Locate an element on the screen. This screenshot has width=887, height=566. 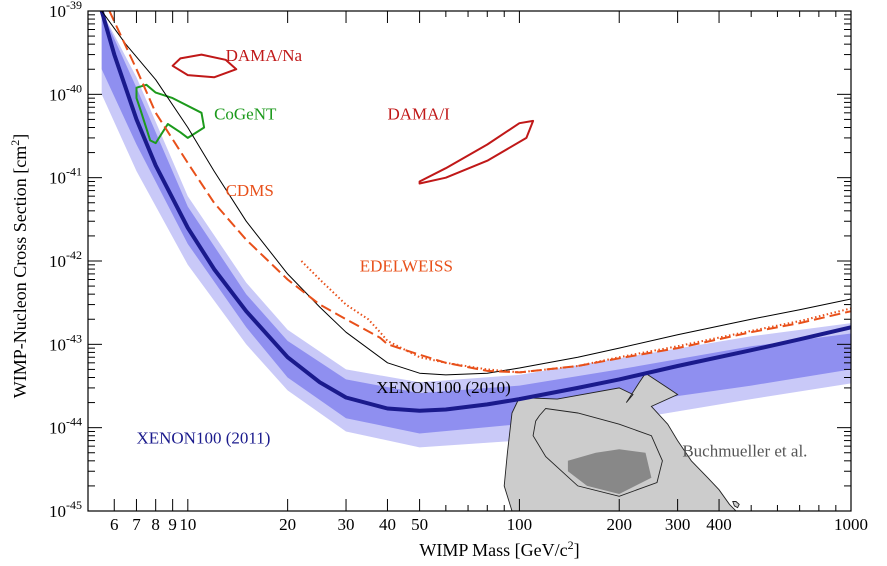
x-tick-label: 300 is located at coordinates (678, 524).